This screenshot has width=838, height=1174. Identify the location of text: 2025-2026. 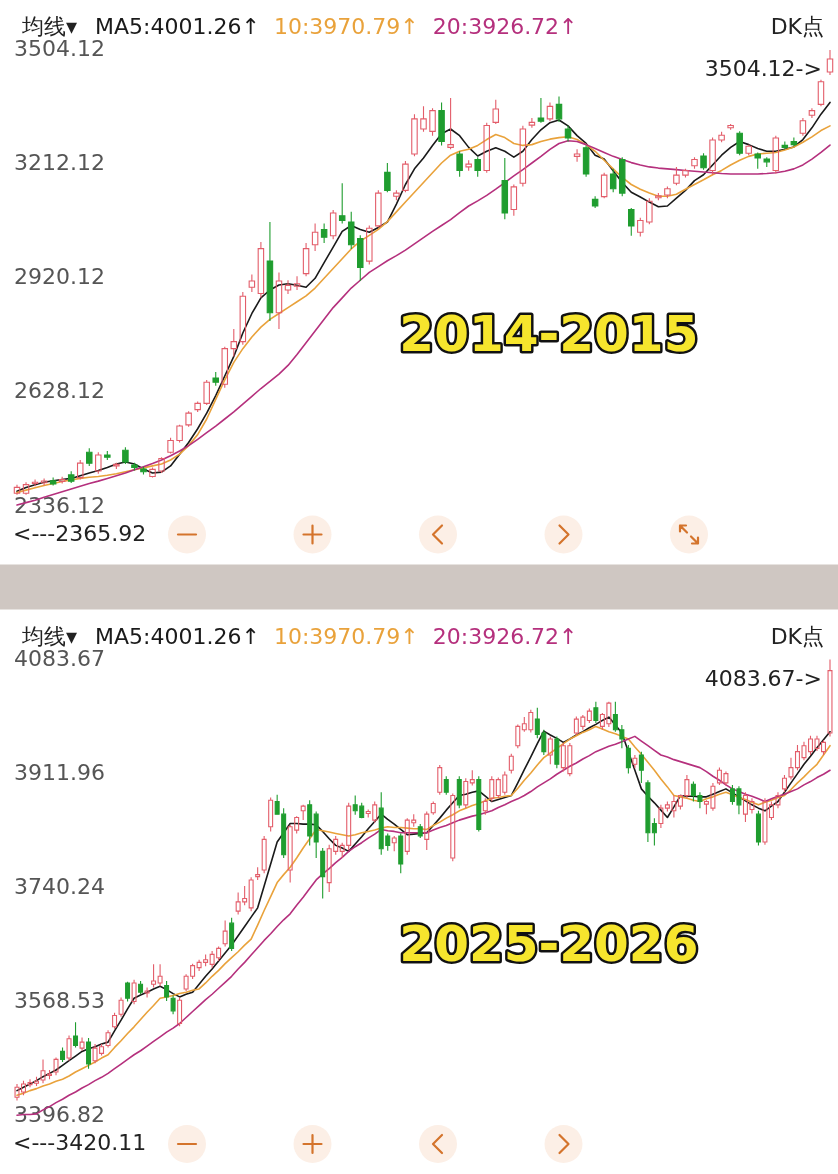
(549, 943).